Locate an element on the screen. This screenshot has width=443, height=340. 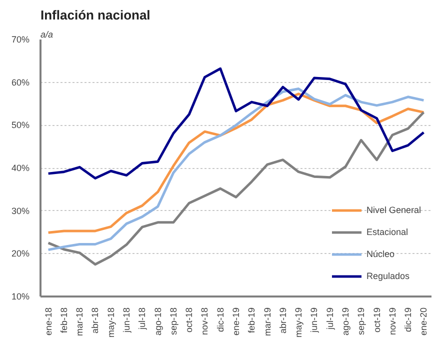
x-tick-label: ene-20 is located at coordinates (423, 321).